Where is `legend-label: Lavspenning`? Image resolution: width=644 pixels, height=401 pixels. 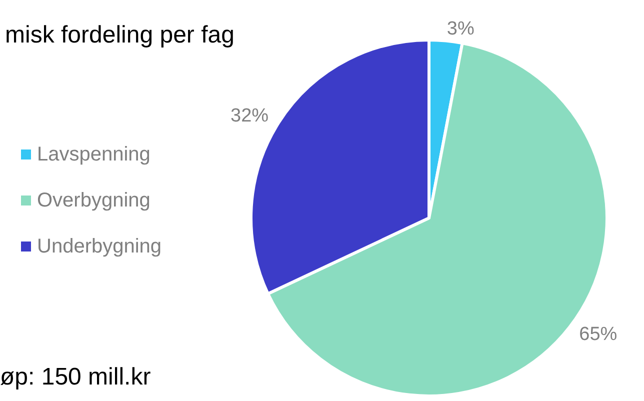 legend-label: Lavspenning is located at coordinates (93, 155).